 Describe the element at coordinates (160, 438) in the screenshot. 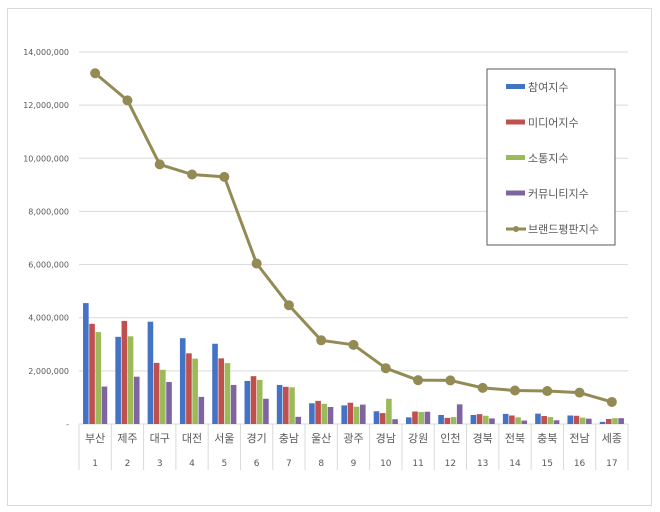

I see `x-category-label: 대구` at that location.